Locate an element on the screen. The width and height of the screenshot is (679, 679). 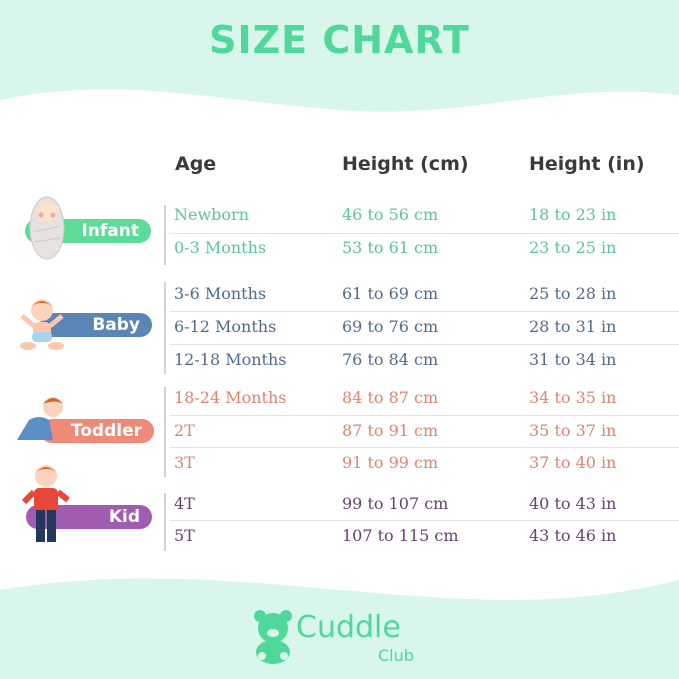
kid-illustration-icon is located at coordinates (46, 503).